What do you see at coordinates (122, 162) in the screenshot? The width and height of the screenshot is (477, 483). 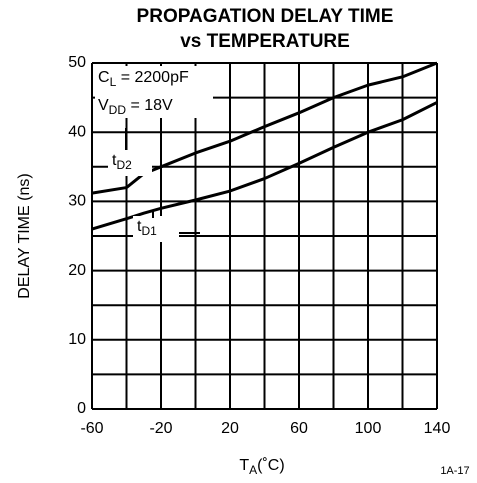 I see `legend-label: tD2` at bounding box center [122, 162].